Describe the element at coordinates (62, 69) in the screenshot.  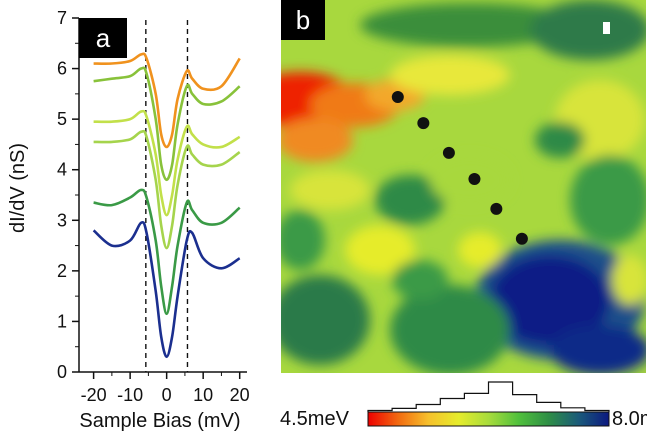
I see `y-tick-label: 6` at that location.